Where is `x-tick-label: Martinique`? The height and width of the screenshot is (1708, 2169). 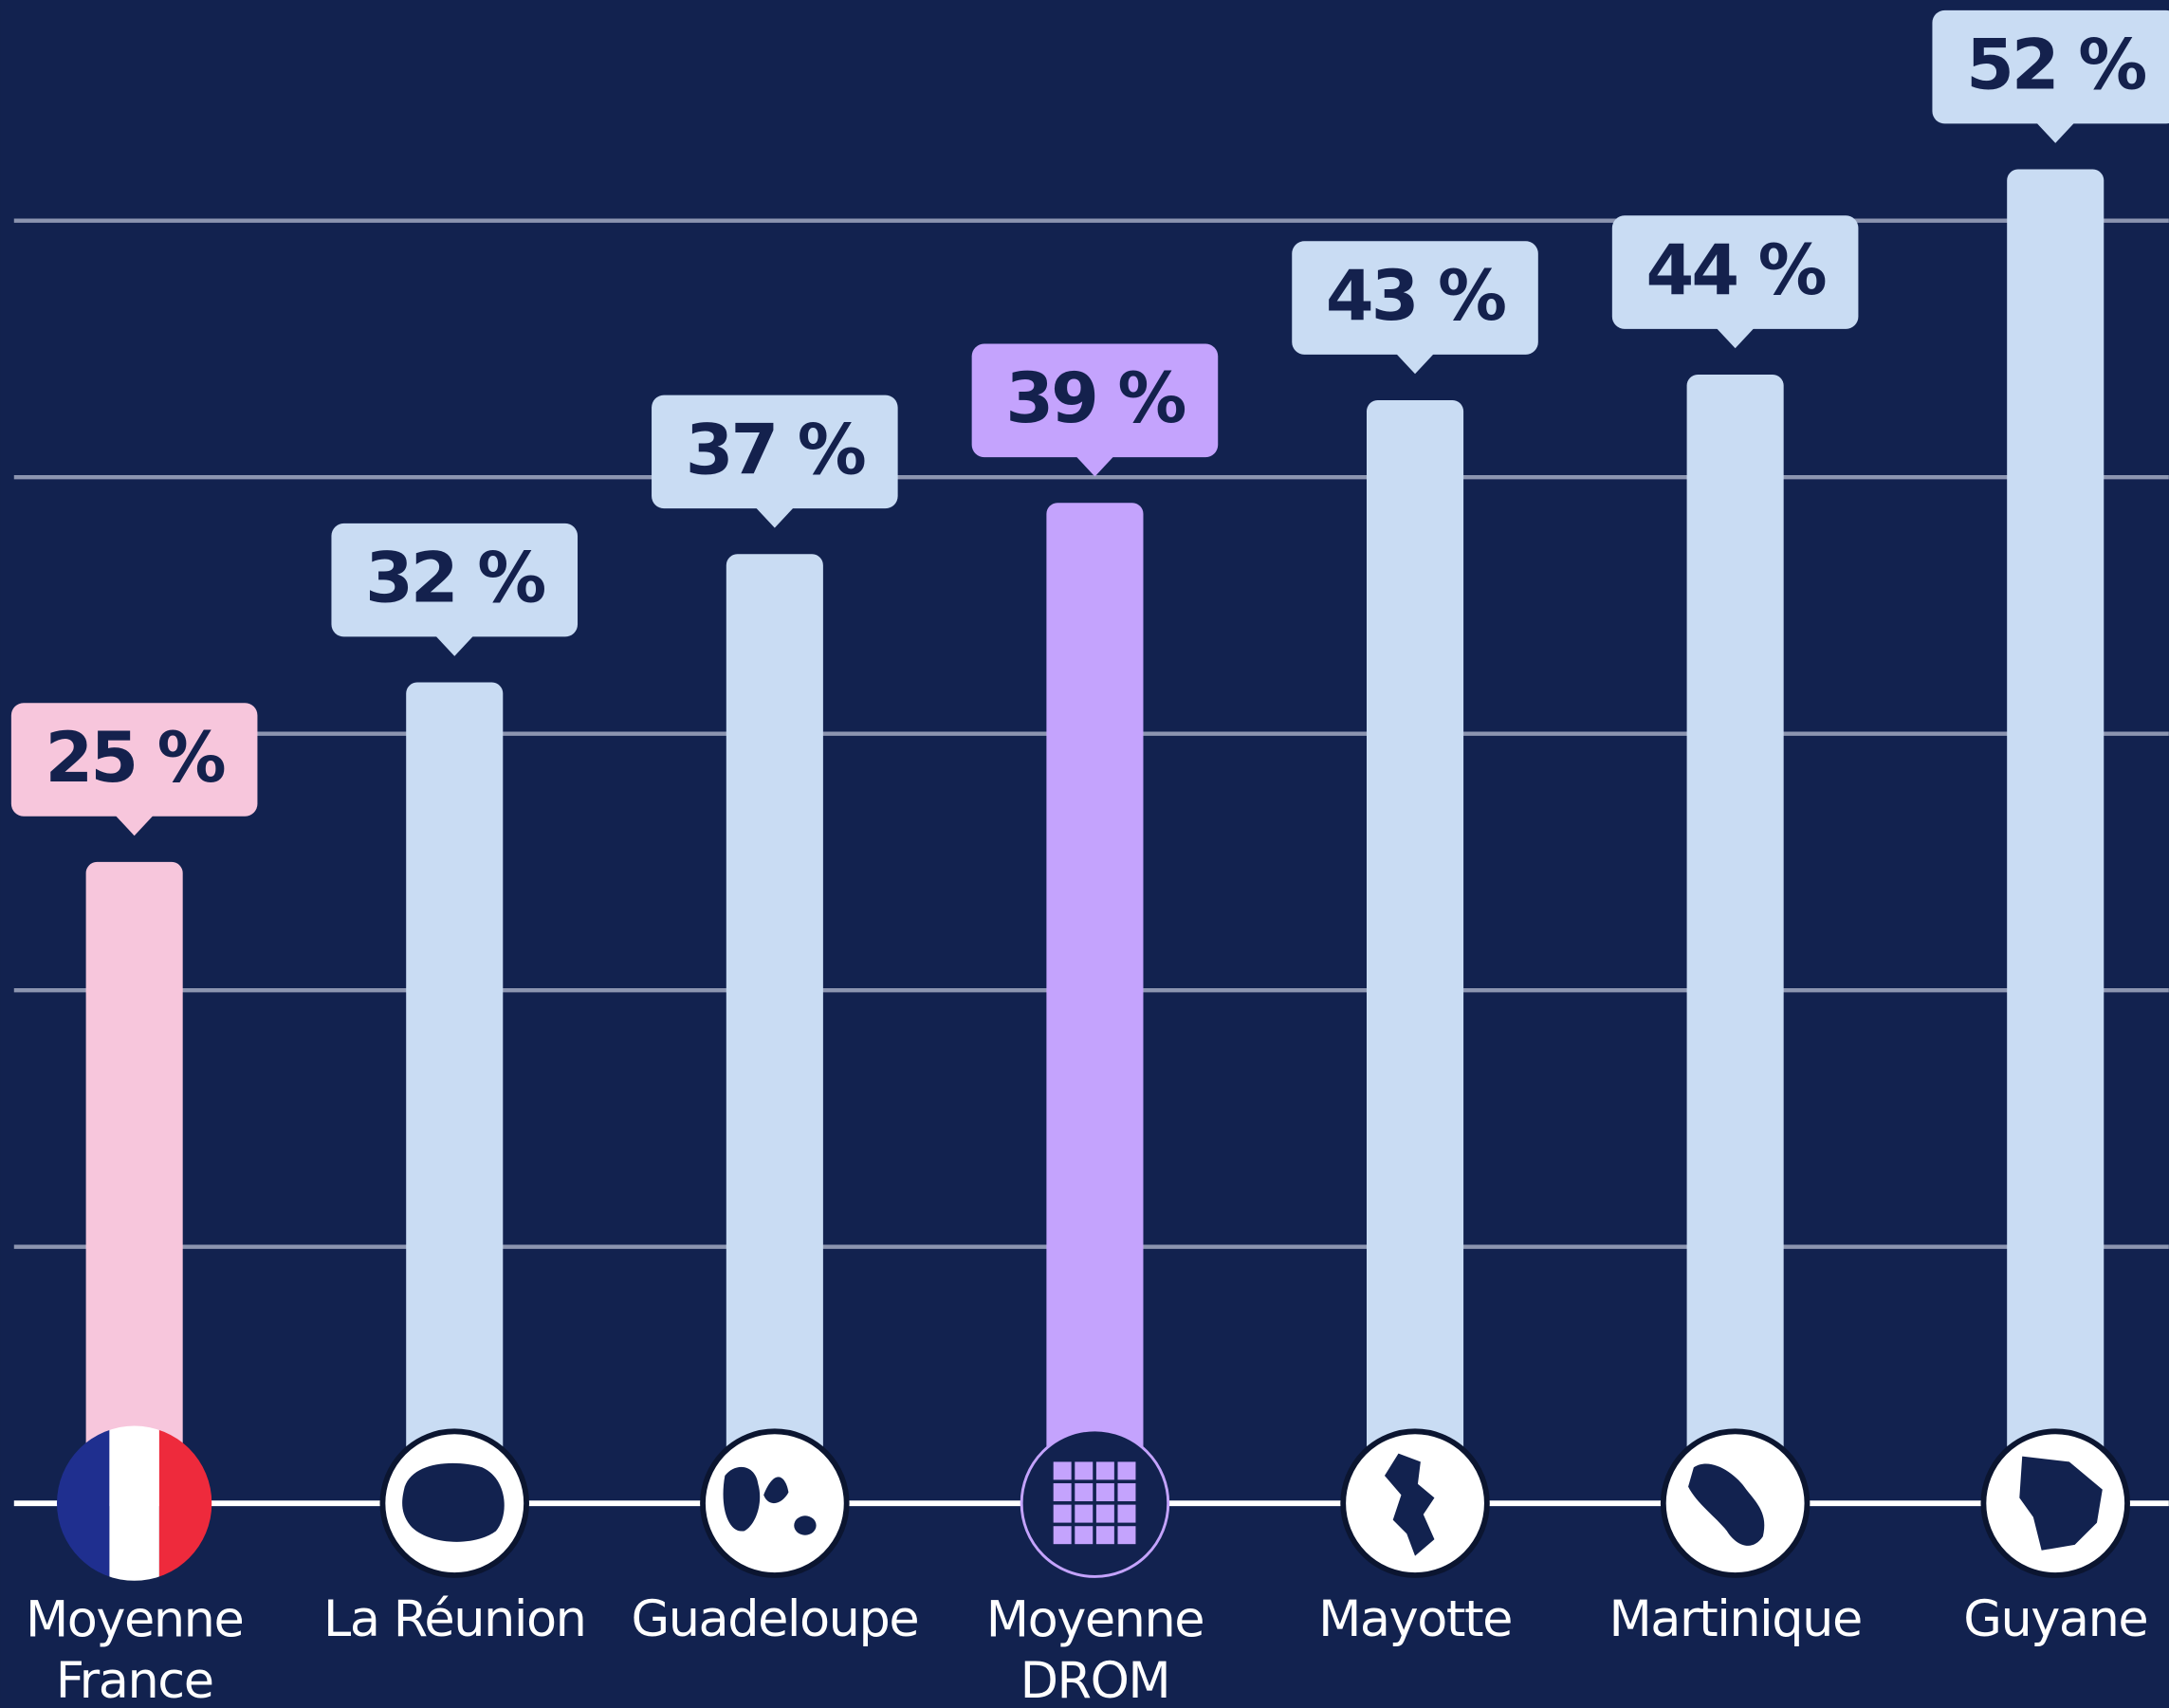
x-tick-label: Martinique is located at coordinates (1735, 1619).